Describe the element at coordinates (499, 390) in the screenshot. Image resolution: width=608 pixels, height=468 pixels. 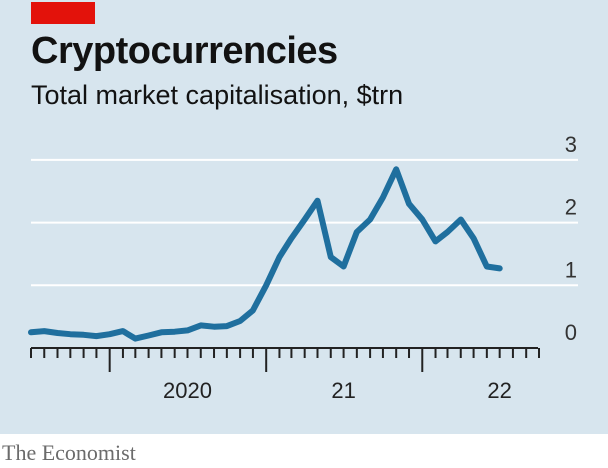
I see `x-tick-label-22: 22` at that location.